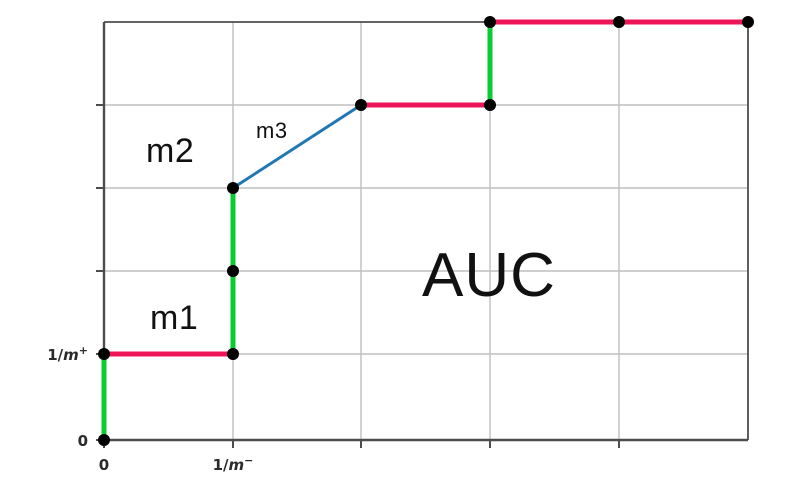 The width and height of the screenshot is (800, 492). I want to click on label-m3: m3, so click(272, 130).